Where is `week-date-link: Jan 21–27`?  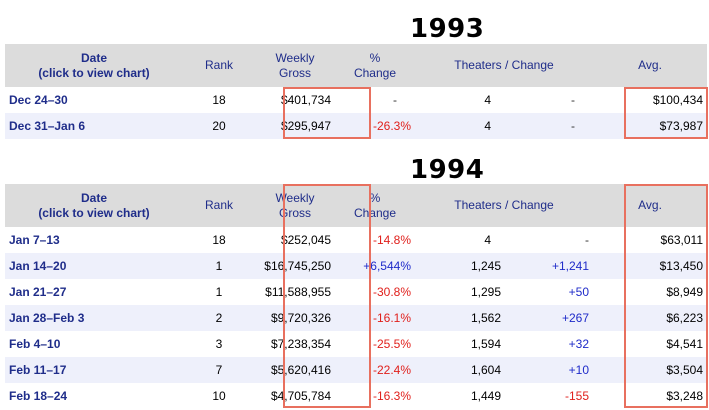 week-date-link: Jan 21–27 is located at coordinates (38, 292).